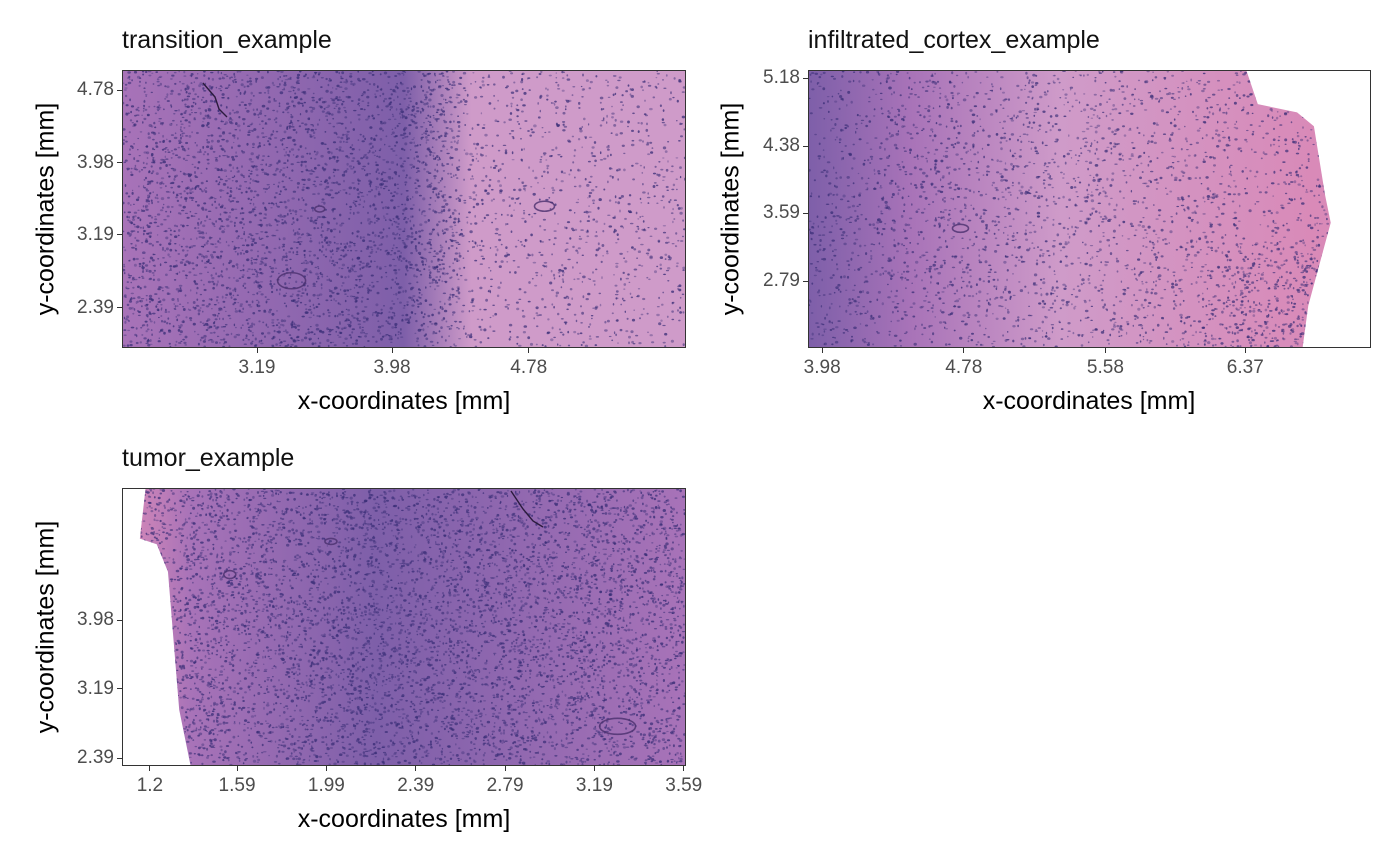 The height and width of the screenshot is (865, 1400). I want to click on y-tick-label: 2.79, so click(781, 281).